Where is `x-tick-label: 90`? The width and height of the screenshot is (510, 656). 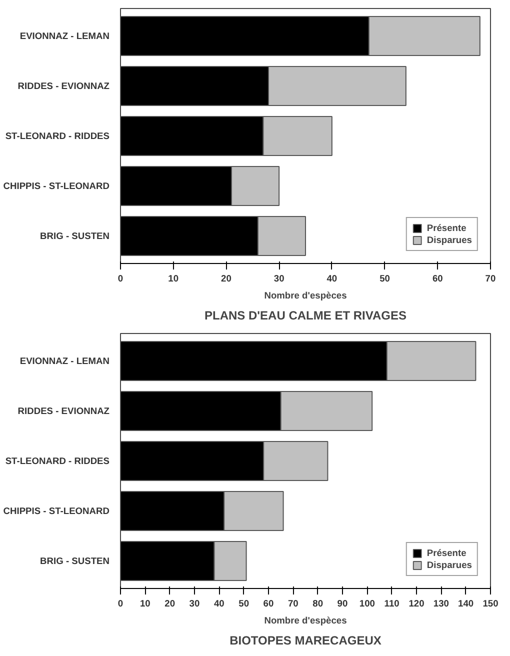
x-tick-label: 90 is located at coordinates (342, 603).